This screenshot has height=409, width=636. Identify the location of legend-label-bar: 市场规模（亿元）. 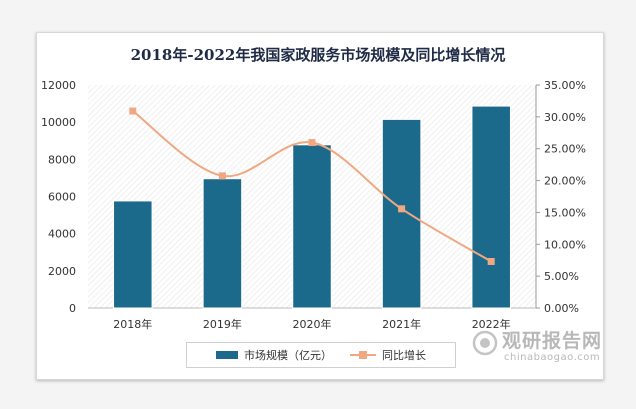
(288, 355).